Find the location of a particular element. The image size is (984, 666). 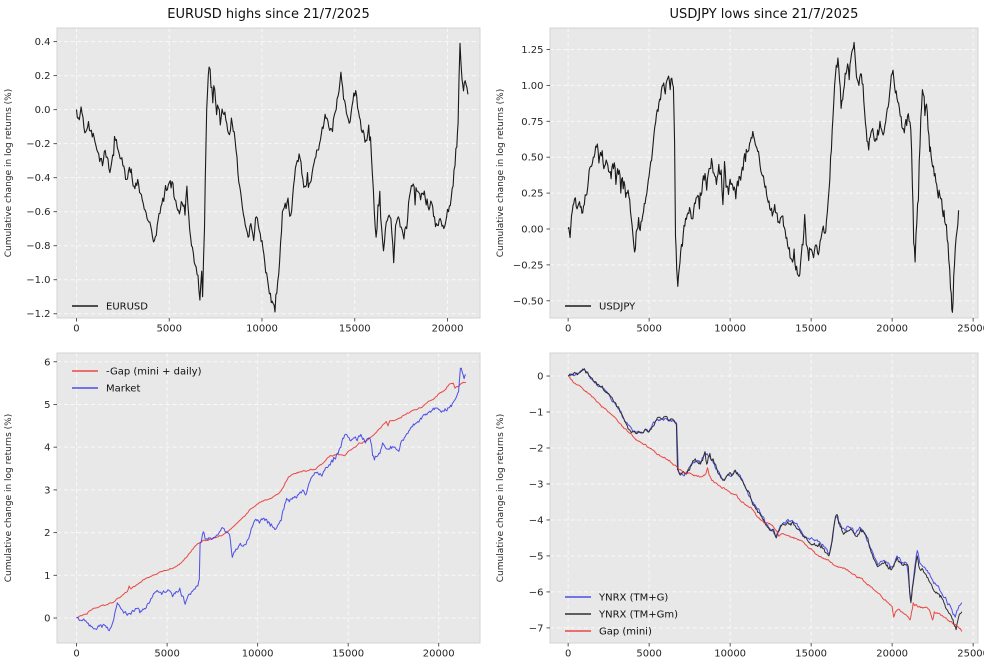

y-tick-label: −0.2 is located at coordinates (38, 144).